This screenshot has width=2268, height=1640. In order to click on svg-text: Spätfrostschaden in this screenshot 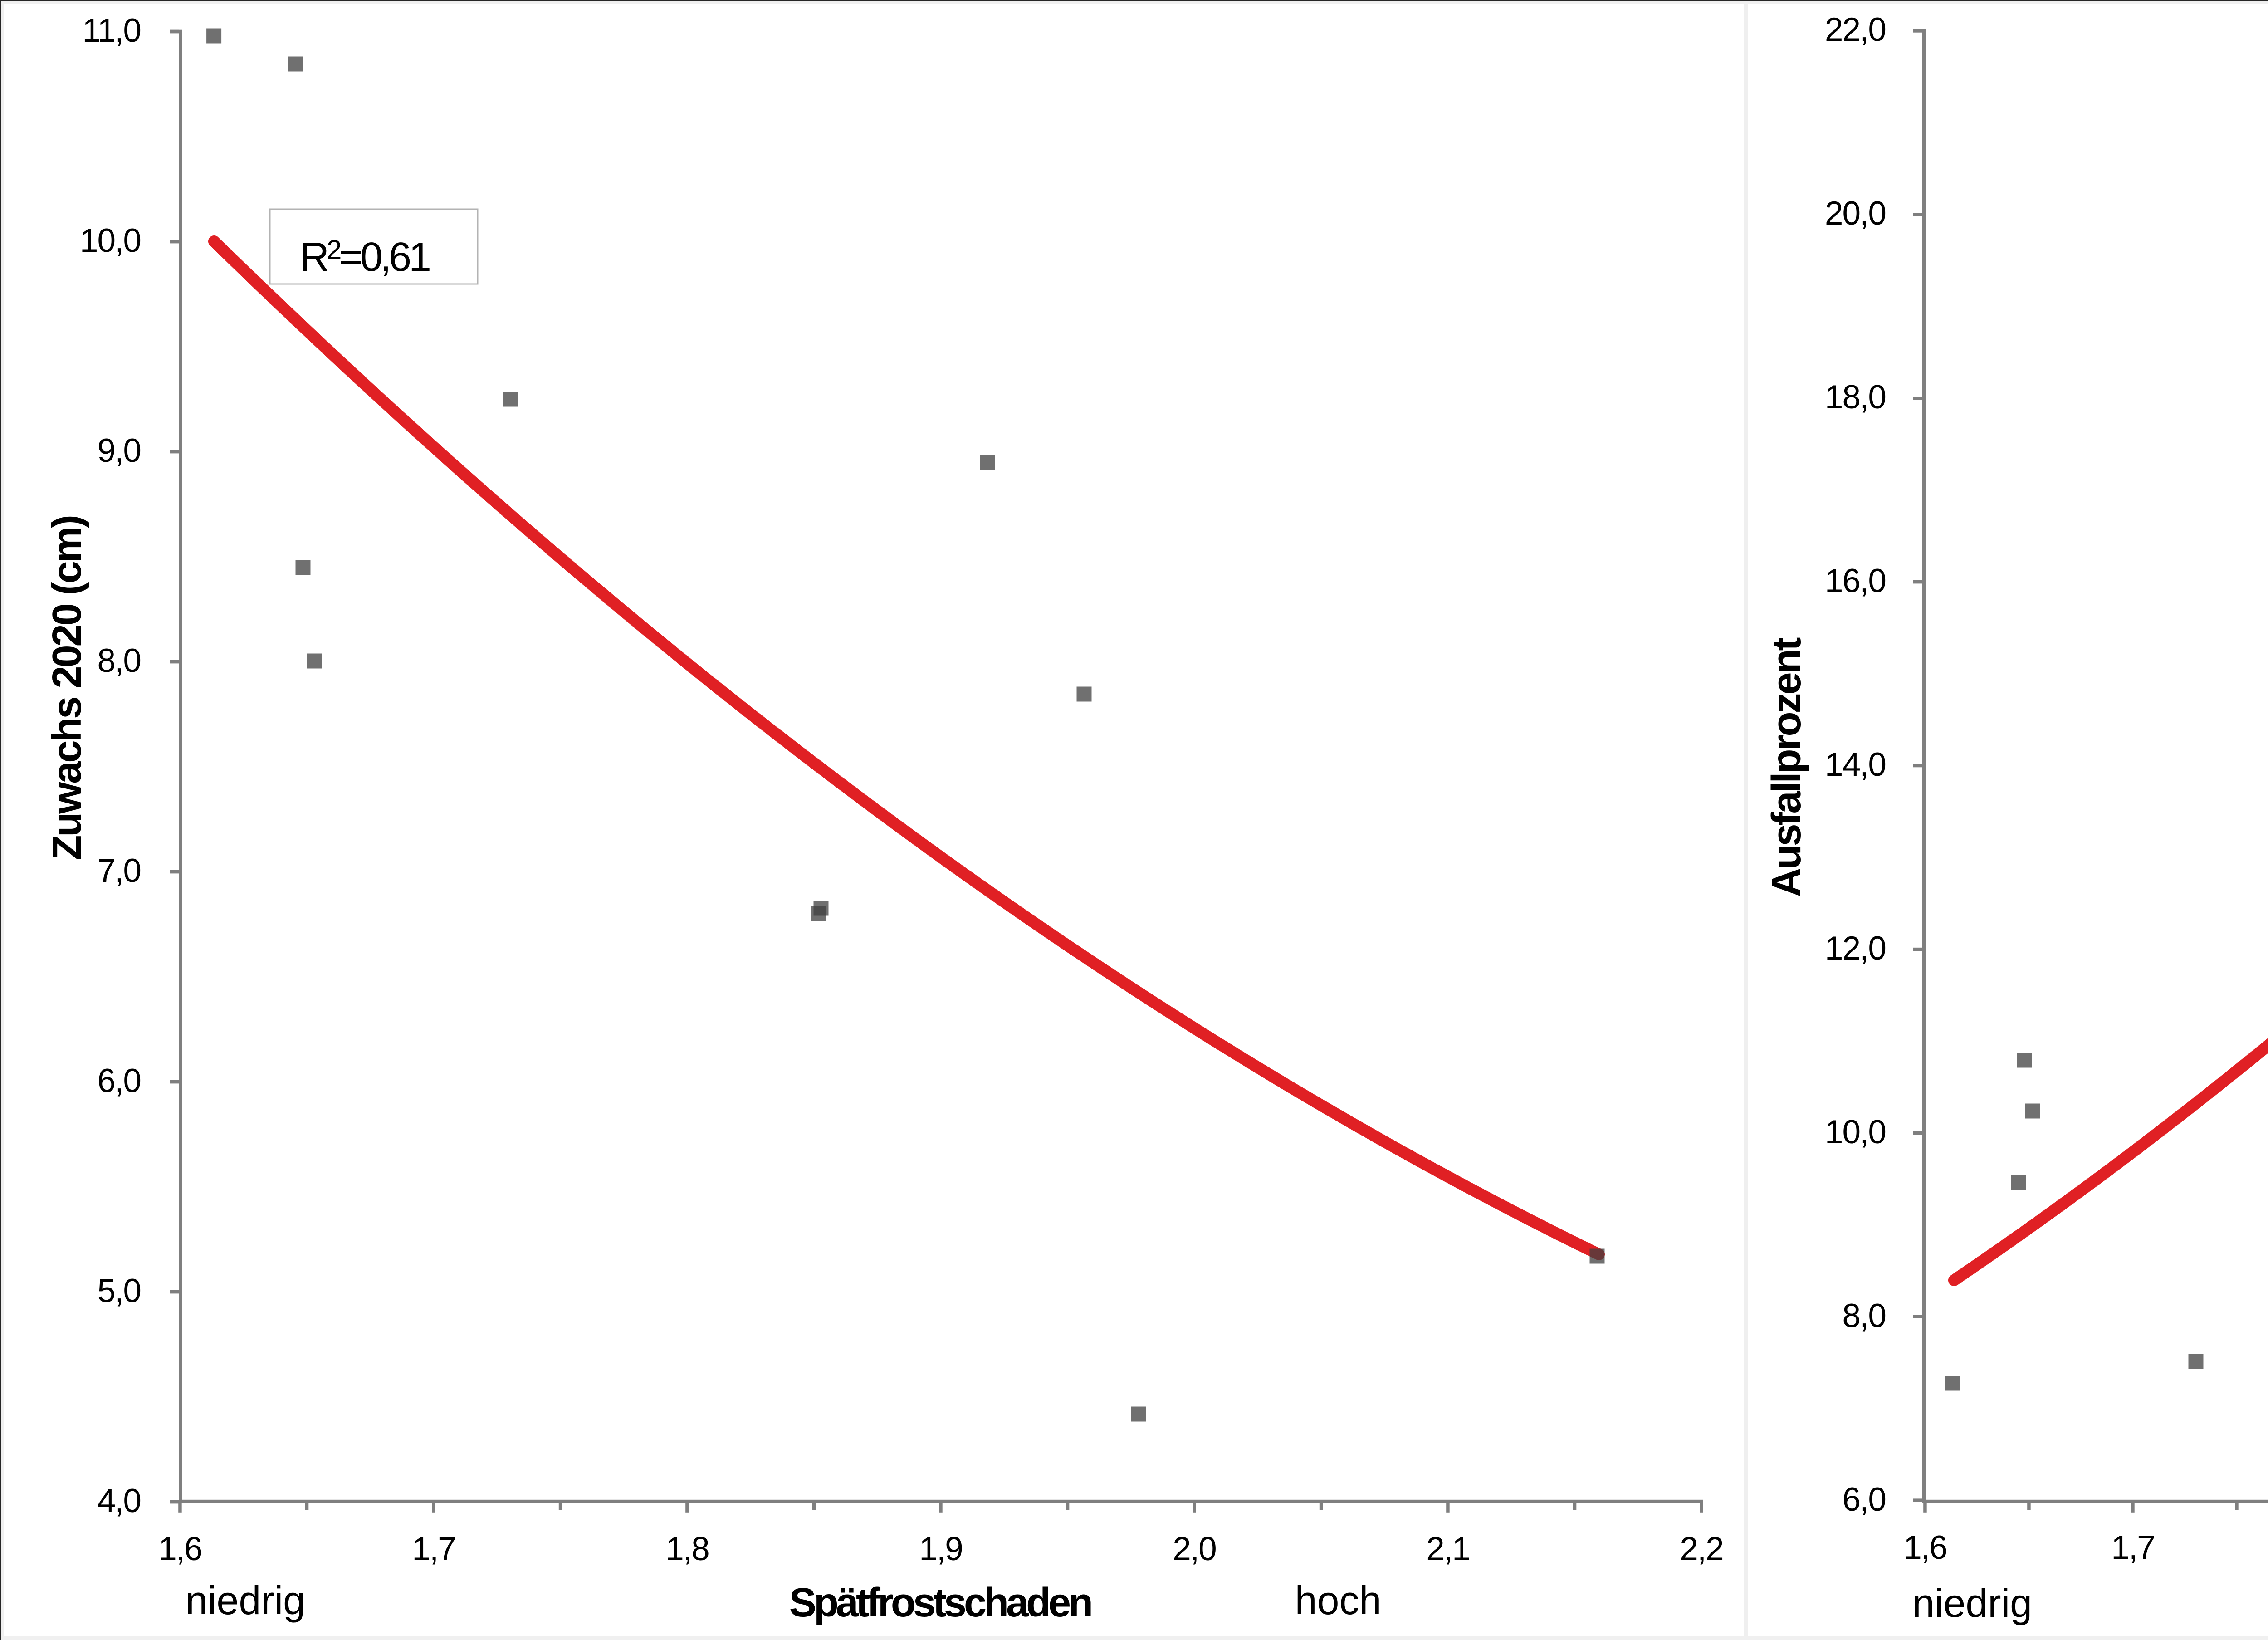, I will do `click(940, 1602)`.